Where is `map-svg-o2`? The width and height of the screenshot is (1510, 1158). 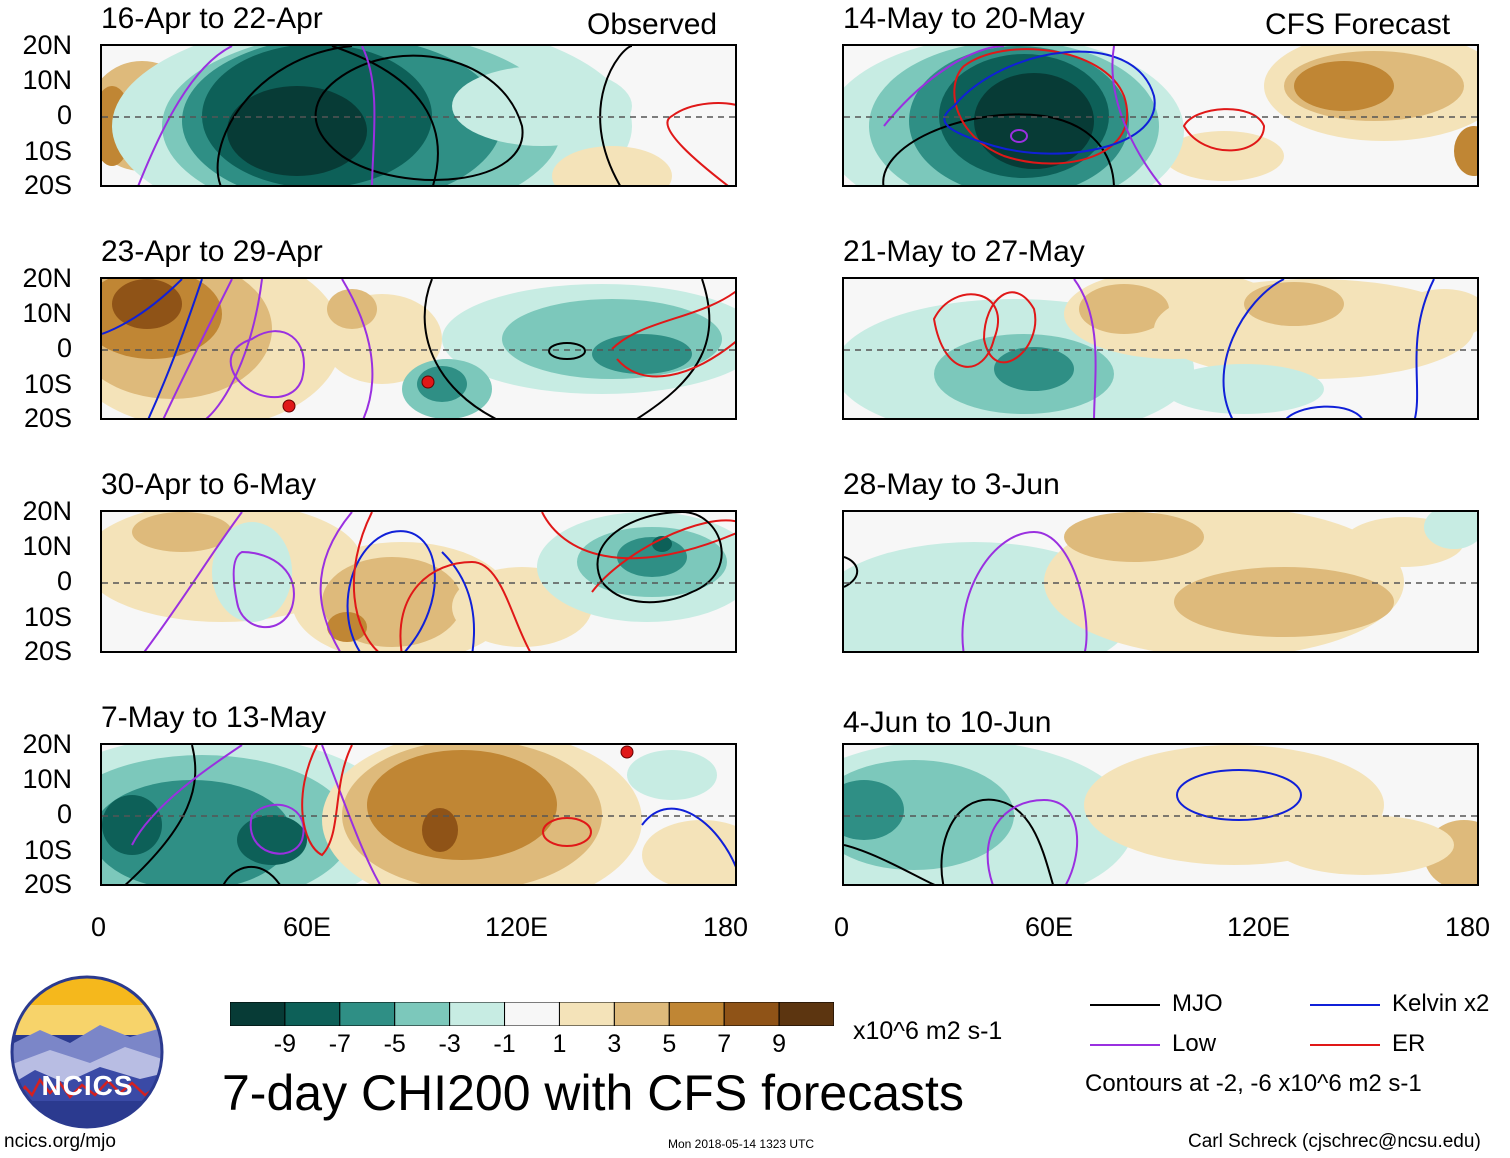
map-svg-o2 is located at coordinates (418, 348).